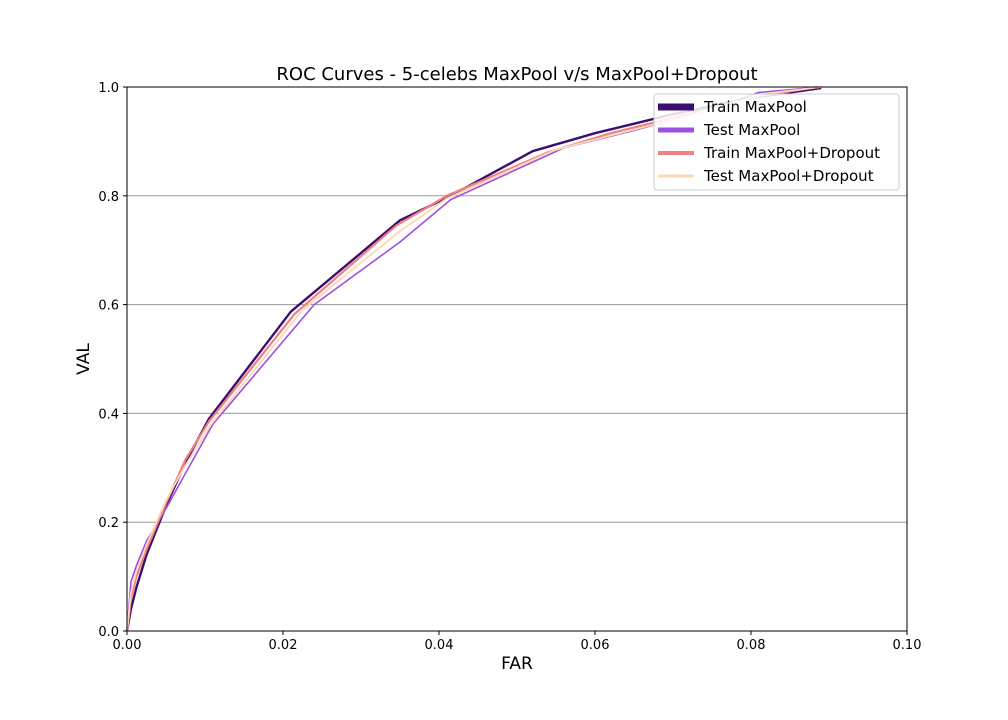 This screenshot has width=1008, height=720. I want to click on x-tick-label: 0.10, so click(907, 645).